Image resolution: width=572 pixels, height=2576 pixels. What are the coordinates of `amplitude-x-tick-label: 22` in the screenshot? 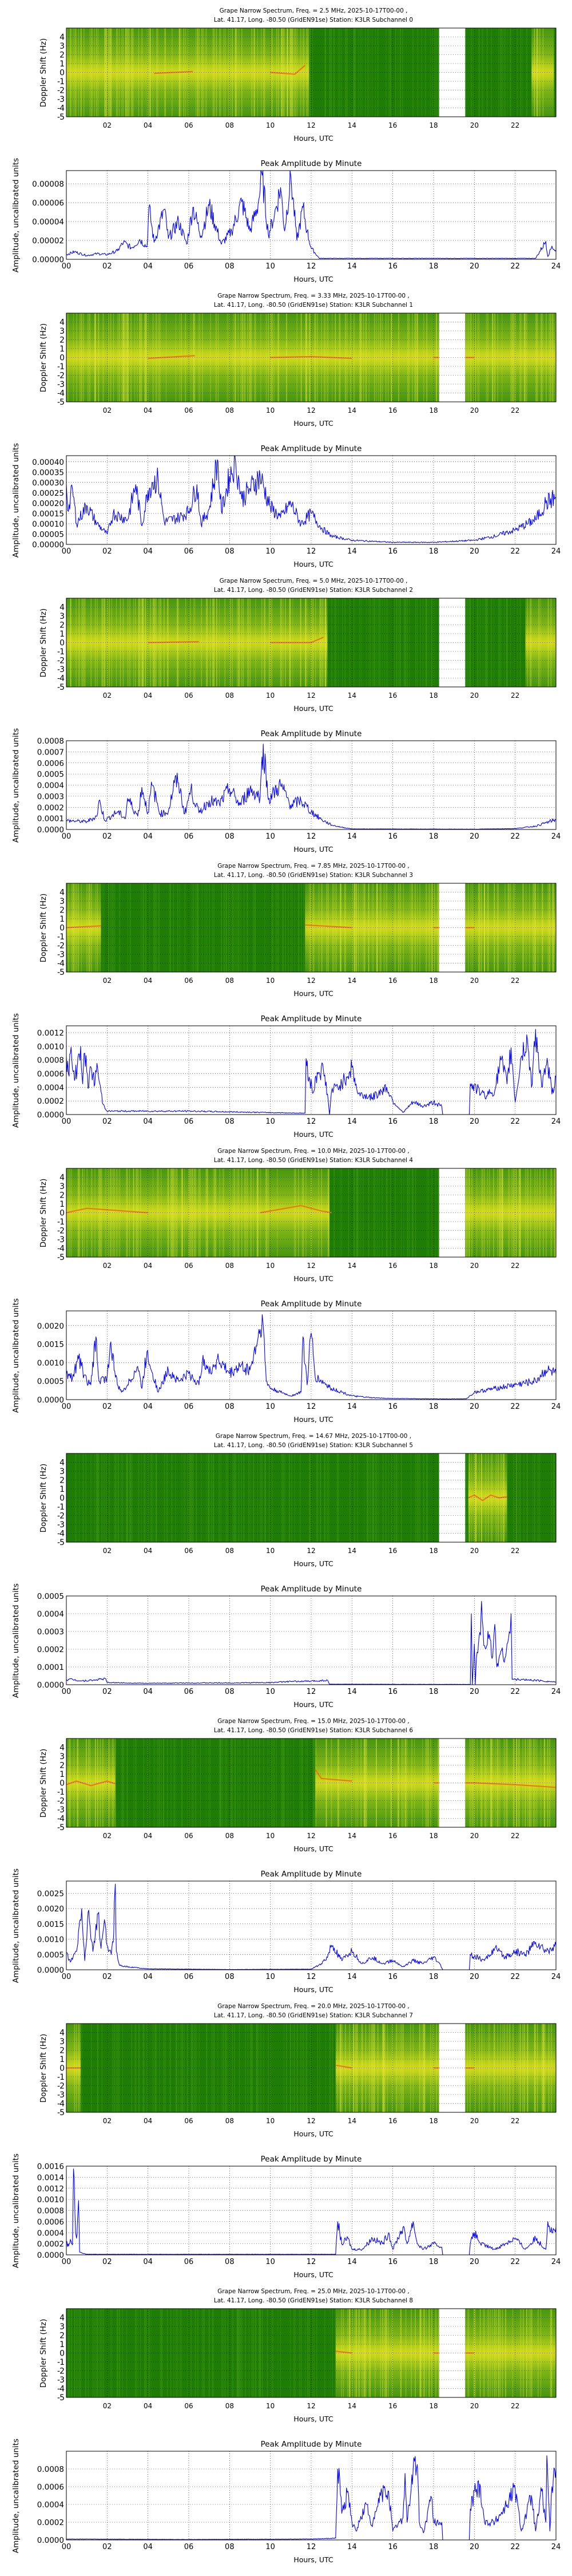 It's located at (515, 2262).